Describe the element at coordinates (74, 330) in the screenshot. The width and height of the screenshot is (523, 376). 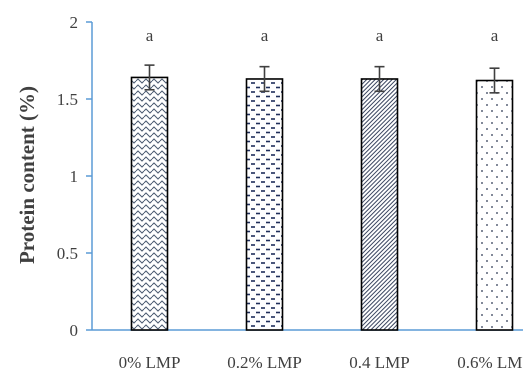
I see `y-tick-label: 0` at that location.